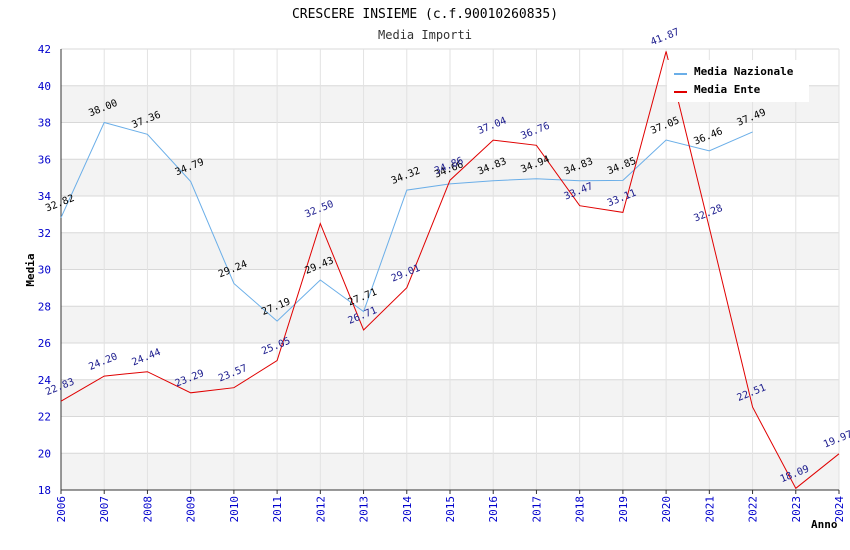 The image size is (850, 550). Describe the element at coordinates (44, 233) in the screenshot. I see `y-tick-label: 32` at that location.